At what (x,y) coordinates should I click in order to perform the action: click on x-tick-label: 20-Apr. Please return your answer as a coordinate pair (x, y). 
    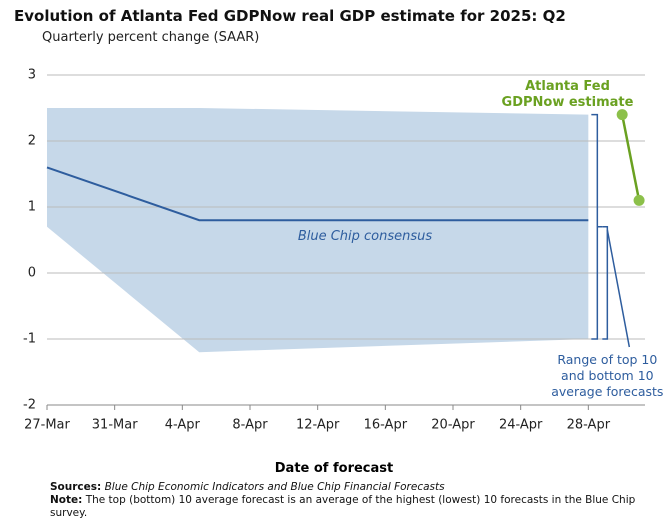
    Looking at the image, I should click on (453, 425).